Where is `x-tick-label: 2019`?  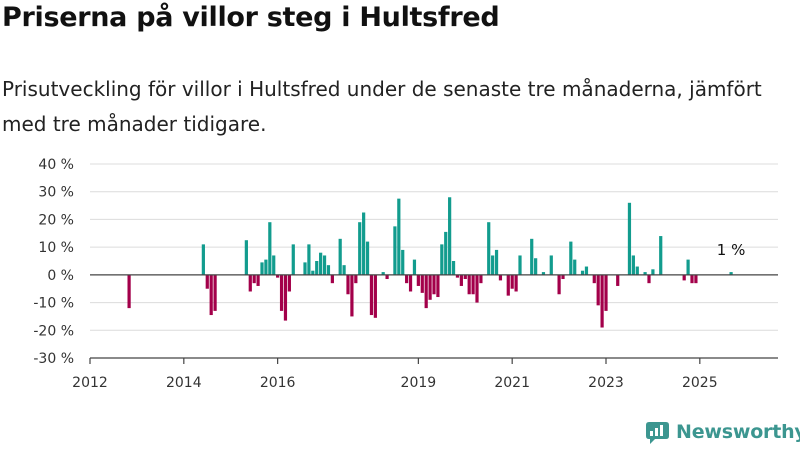
x-tick-label: 2019 is located at coordinates (419, 383).